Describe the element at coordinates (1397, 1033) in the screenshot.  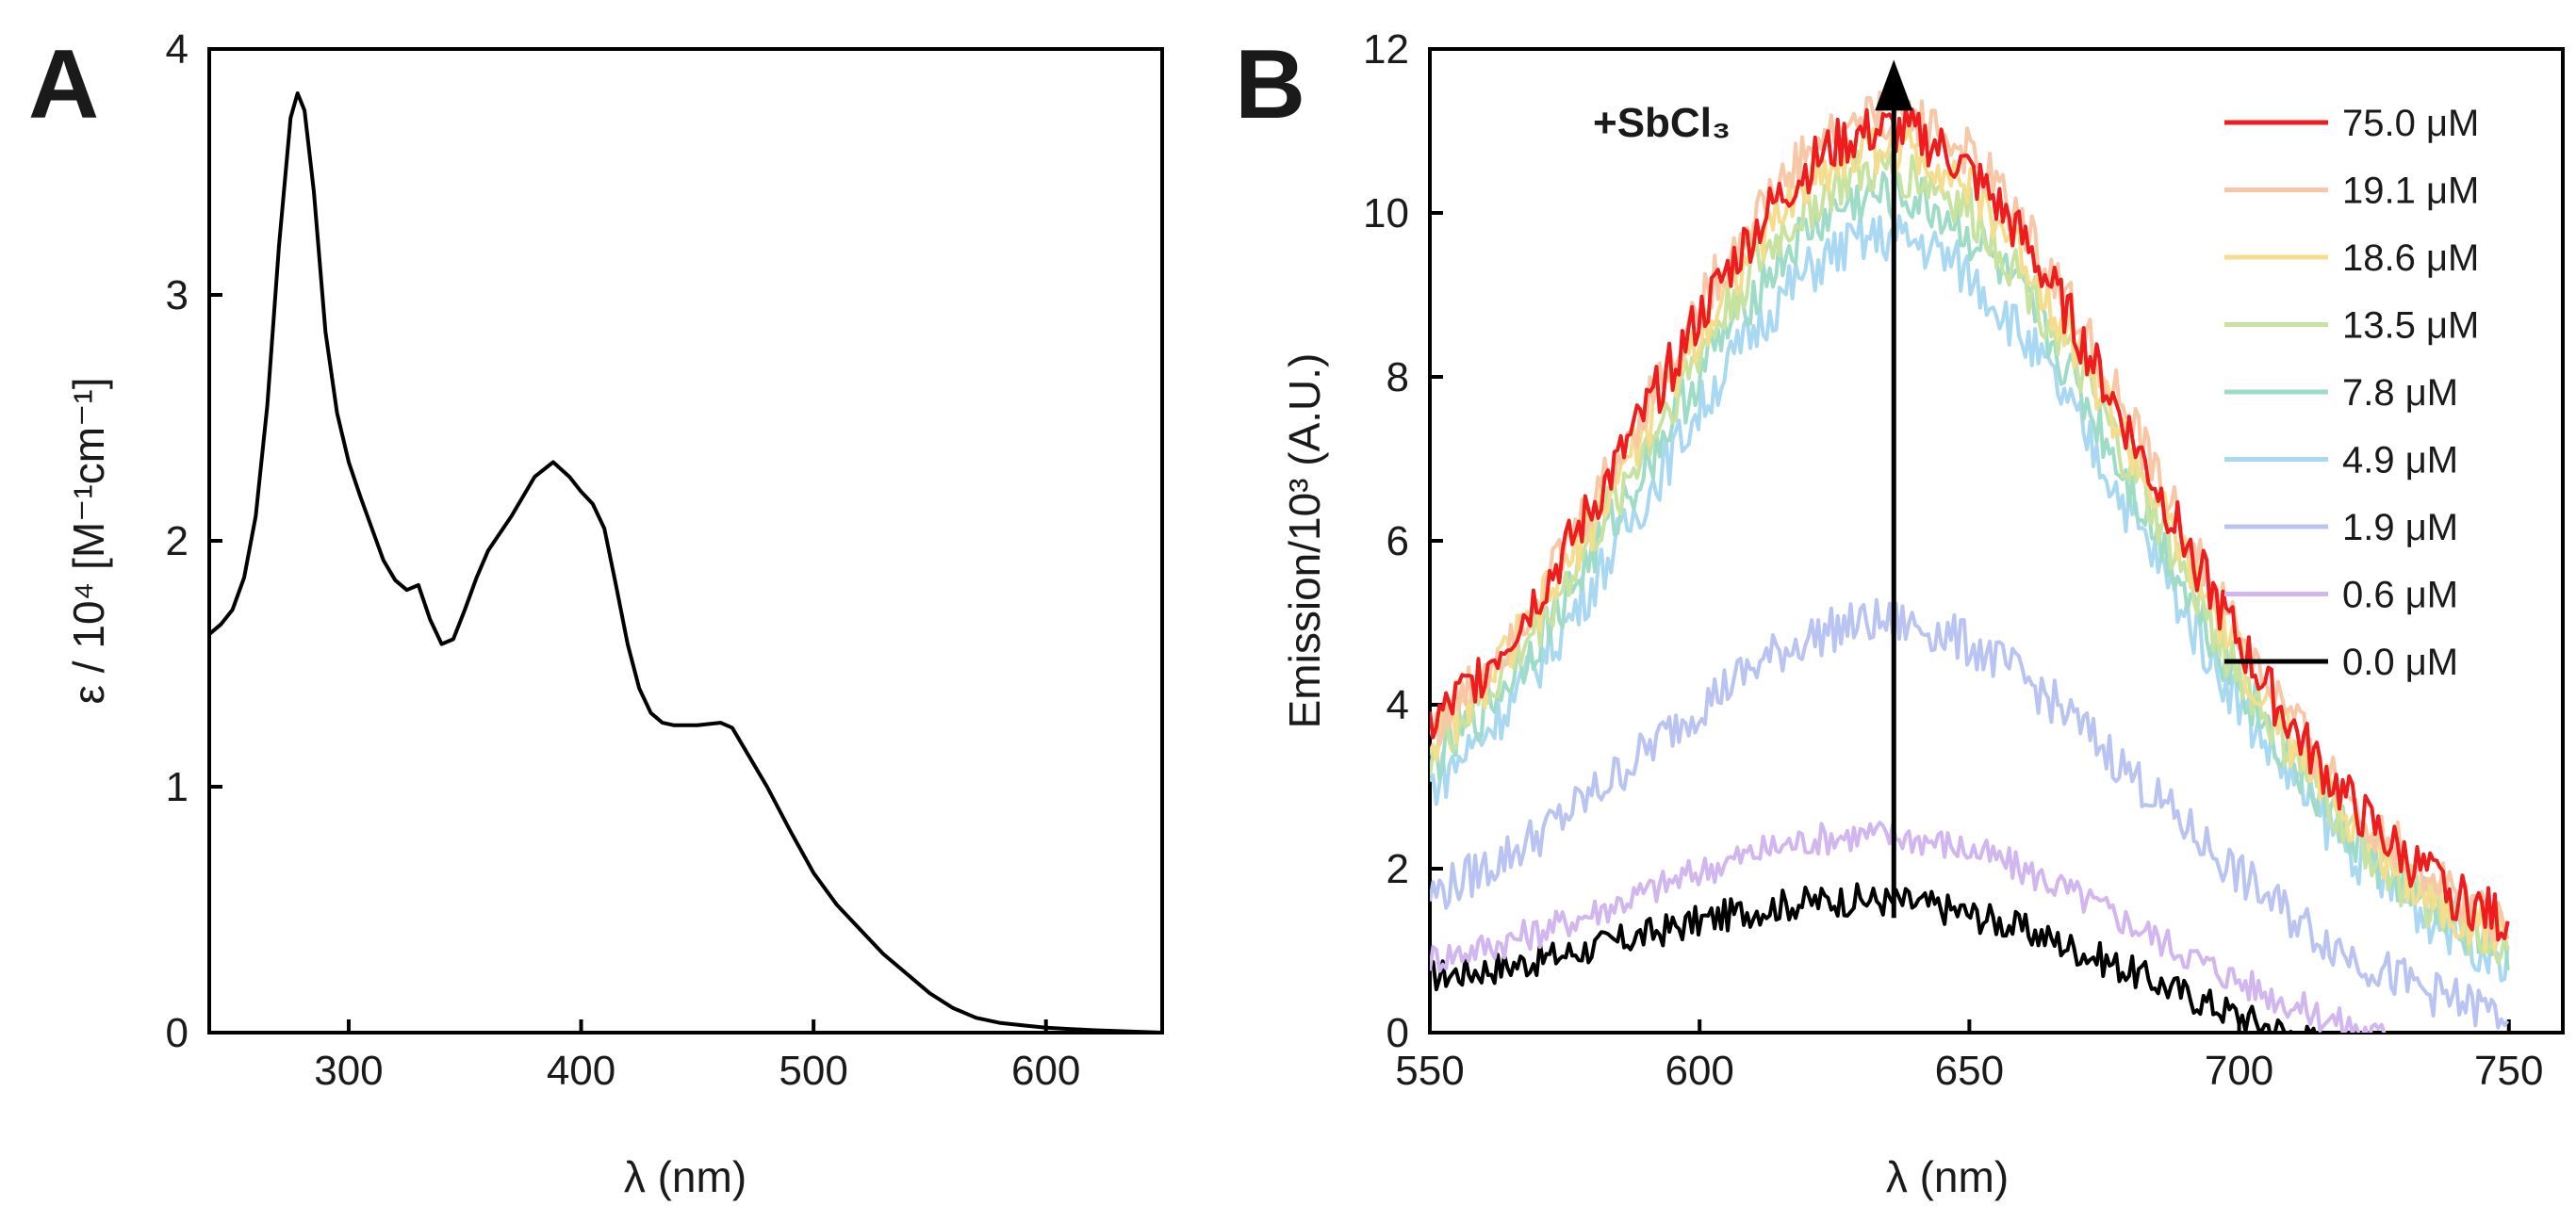
I see `panel-b-y-tick-label: 0` at that location.